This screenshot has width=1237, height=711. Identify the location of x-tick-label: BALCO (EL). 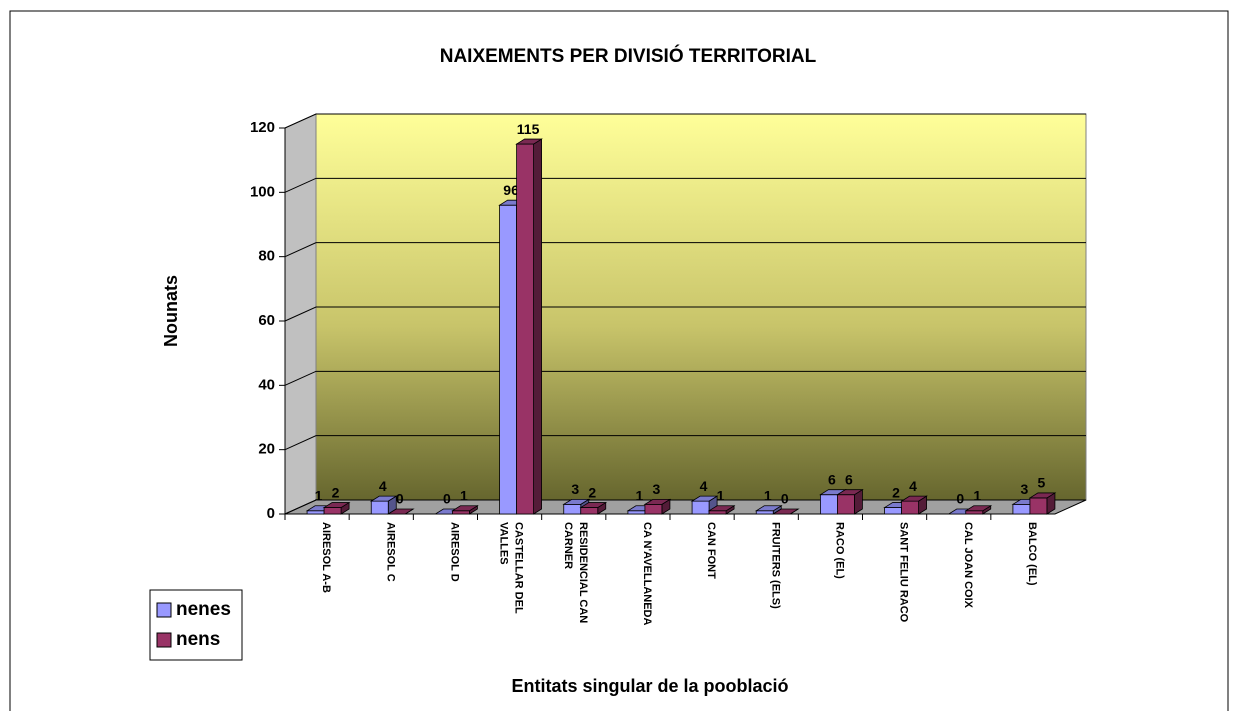
(1031, 554).